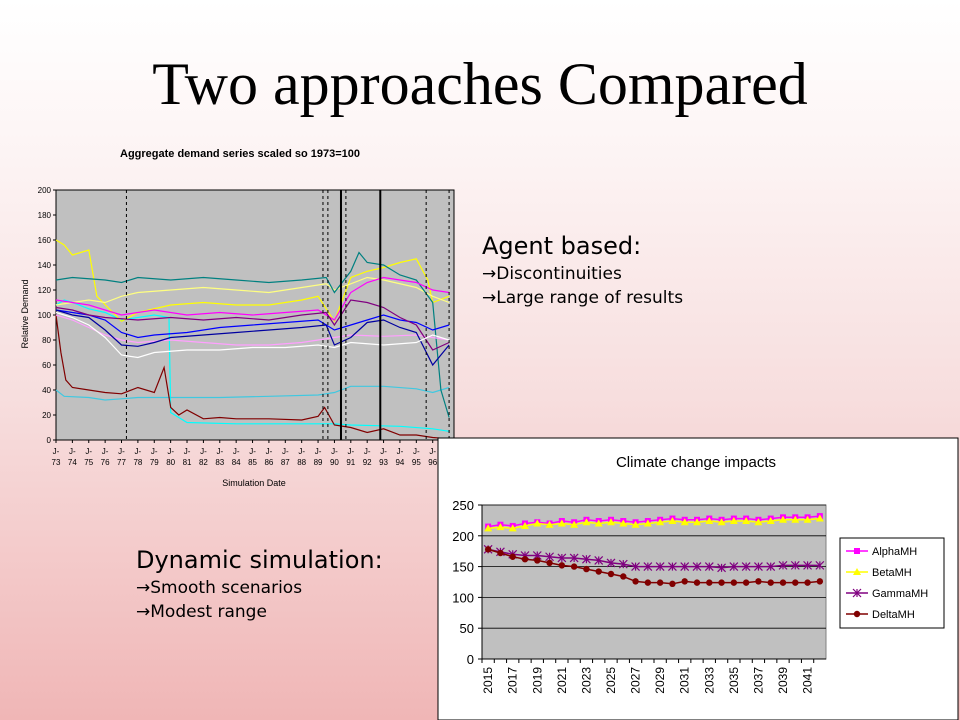  Describe the element at coordinates (25, 313) in the screenshot. I see `chart1-ylabel: Relative Demand` at that location.